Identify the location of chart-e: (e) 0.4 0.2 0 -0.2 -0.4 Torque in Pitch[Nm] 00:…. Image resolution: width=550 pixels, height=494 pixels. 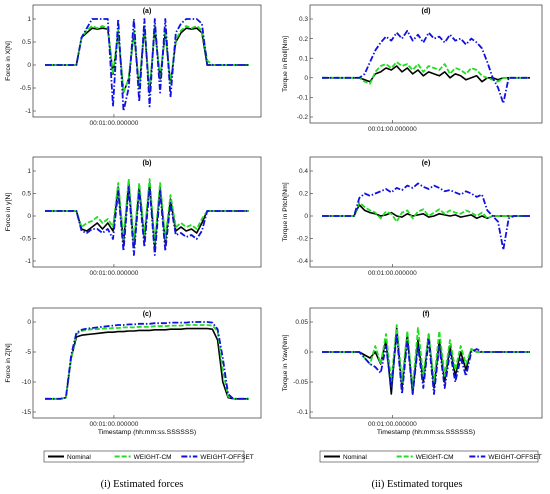
(412, 216).